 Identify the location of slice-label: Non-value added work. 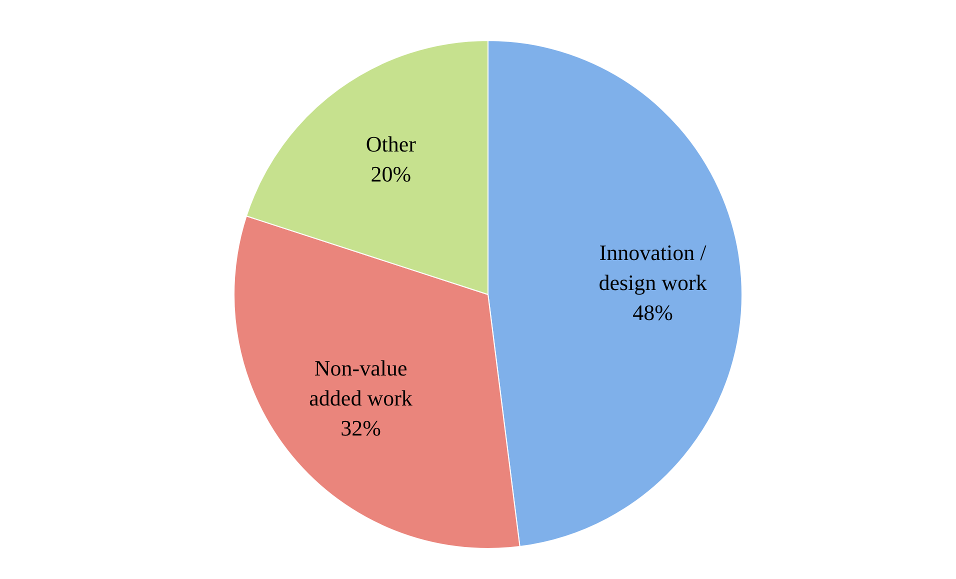
(360, 383).